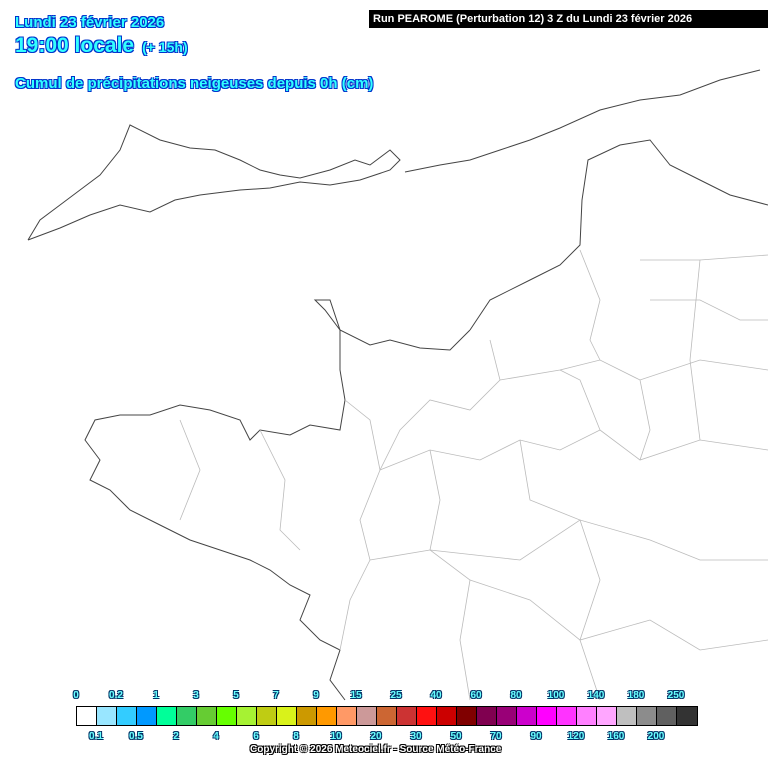 The width and height of the screenshot is (768, 768). What do you see at coordinates (116, 695) in the screenshot?
I see `legend-label: 0.2` at bounding box center [116, 695].